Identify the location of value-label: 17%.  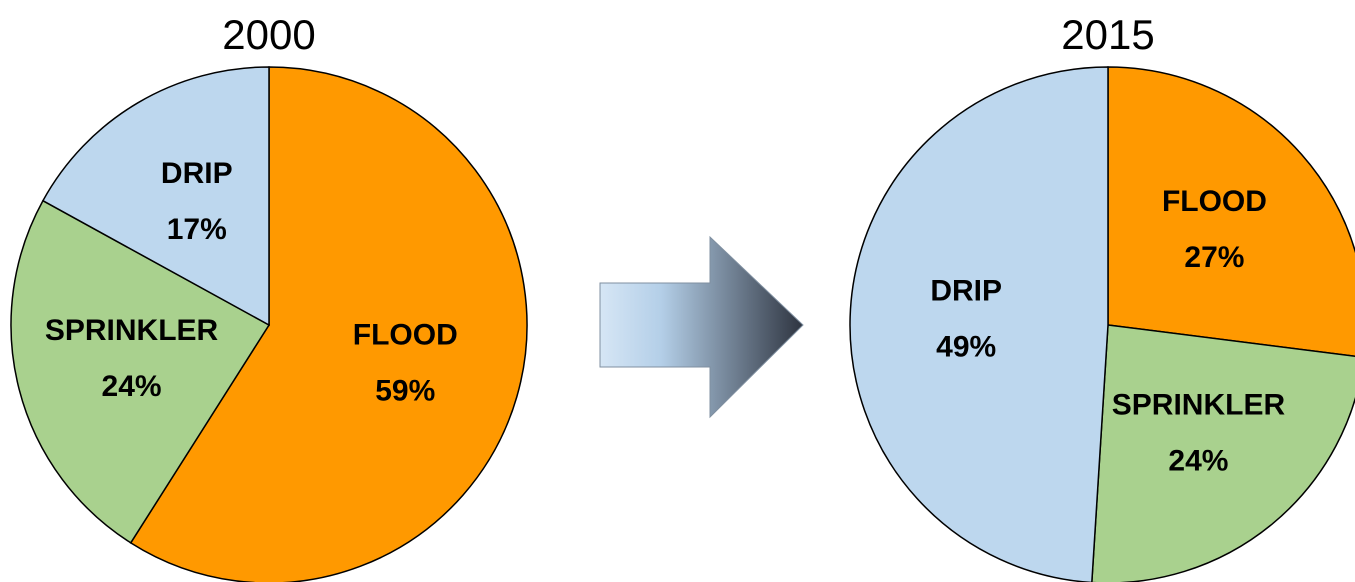
(197, 229).